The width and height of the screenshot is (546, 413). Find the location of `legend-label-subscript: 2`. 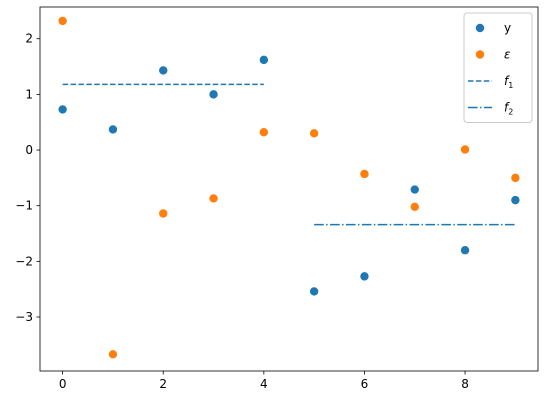

legend-label-subscript: 2 is located at coordinates (510, 112).